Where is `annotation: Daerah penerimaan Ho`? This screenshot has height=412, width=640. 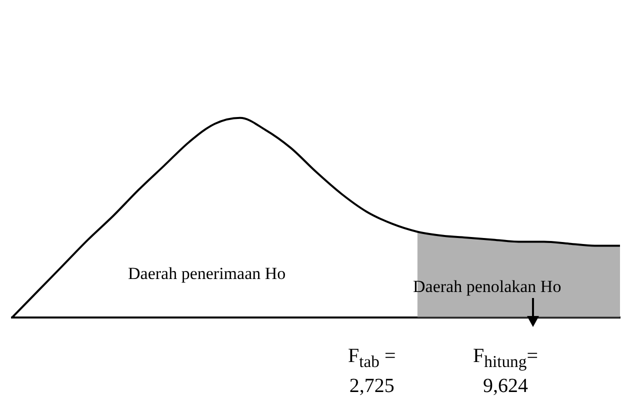 annotation: Daerah penerimaan Ho is located at coordinates (207, 274).